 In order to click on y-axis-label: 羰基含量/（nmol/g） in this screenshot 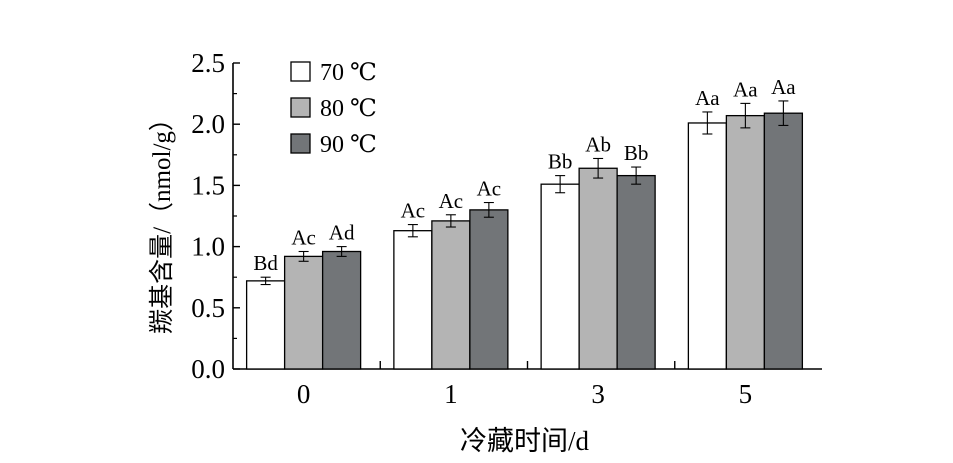, I will do `click(162, 220)`.